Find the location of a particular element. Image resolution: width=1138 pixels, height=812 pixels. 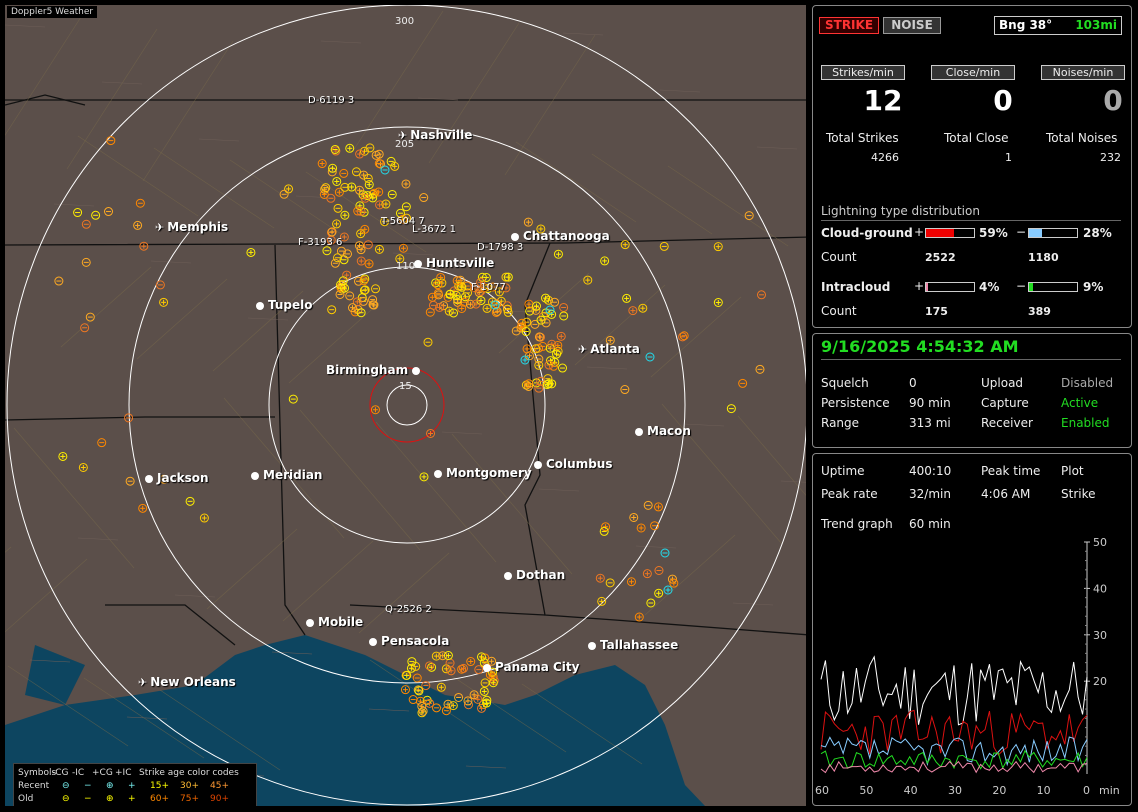

uptime-label: Uptime is located at coordinates (843, 471).